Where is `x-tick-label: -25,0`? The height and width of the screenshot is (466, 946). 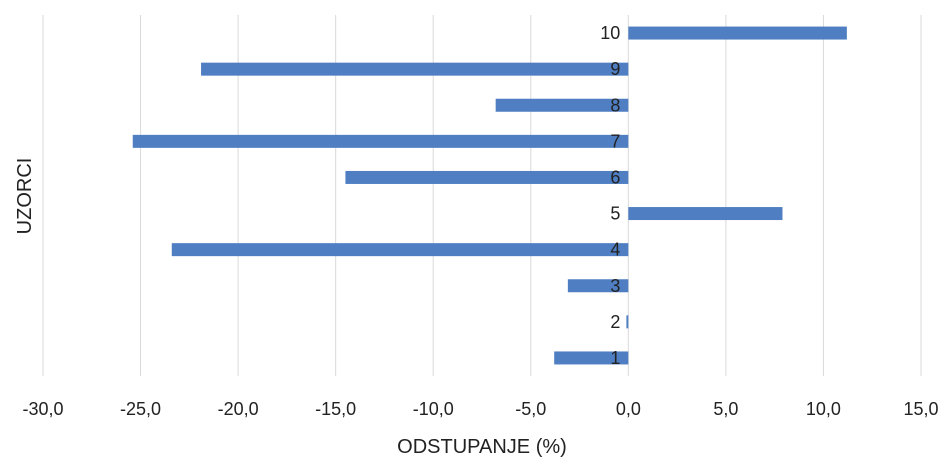 x-tick-label: -25,0 is located at coordinates (140, 409).